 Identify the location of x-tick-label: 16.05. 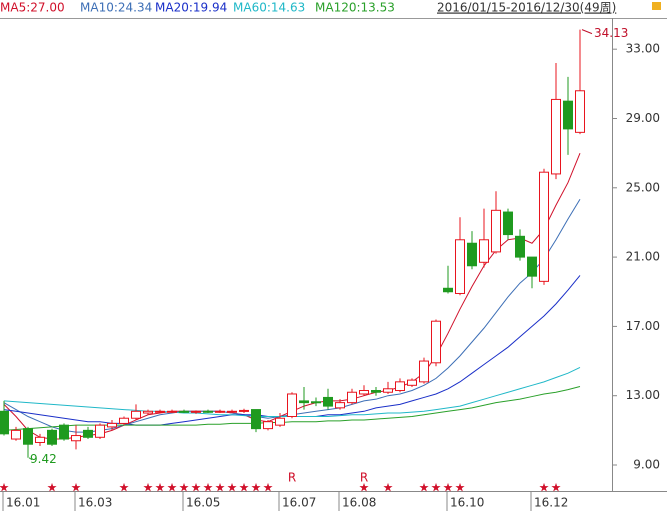
(203, 503).